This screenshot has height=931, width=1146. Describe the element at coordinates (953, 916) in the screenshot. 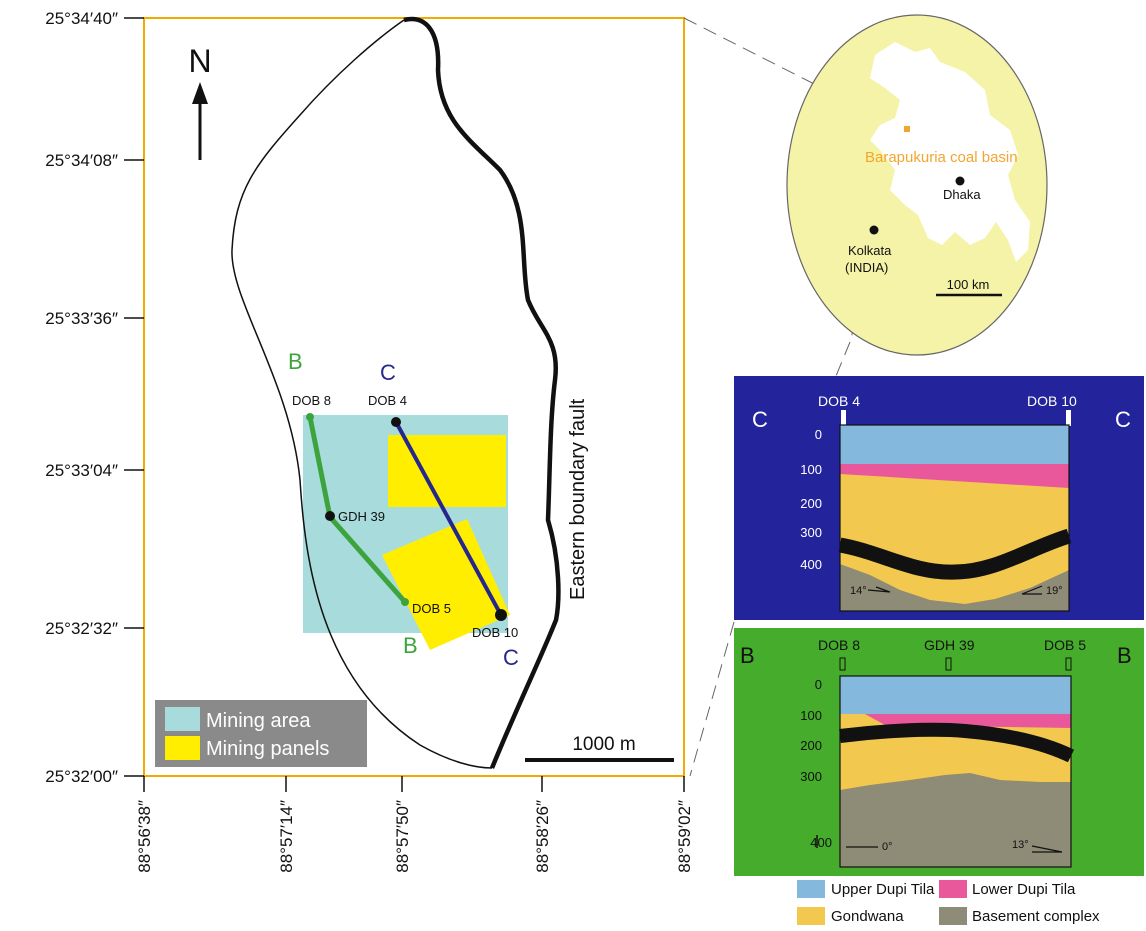

I see `legend-swatch-basement` at that location.